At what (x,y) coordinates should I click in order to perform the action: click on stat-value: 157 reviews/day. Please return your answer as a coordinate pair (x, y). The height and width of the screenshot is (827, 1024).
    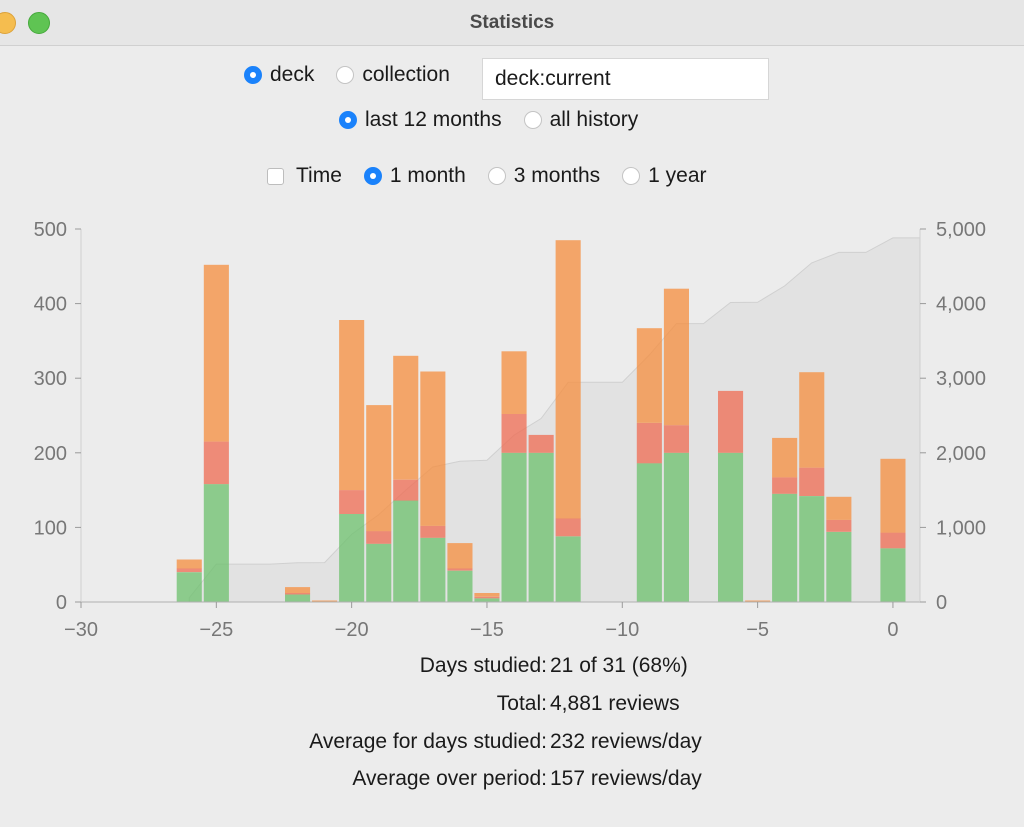
    Looking at the image, I should click on (626, 778).